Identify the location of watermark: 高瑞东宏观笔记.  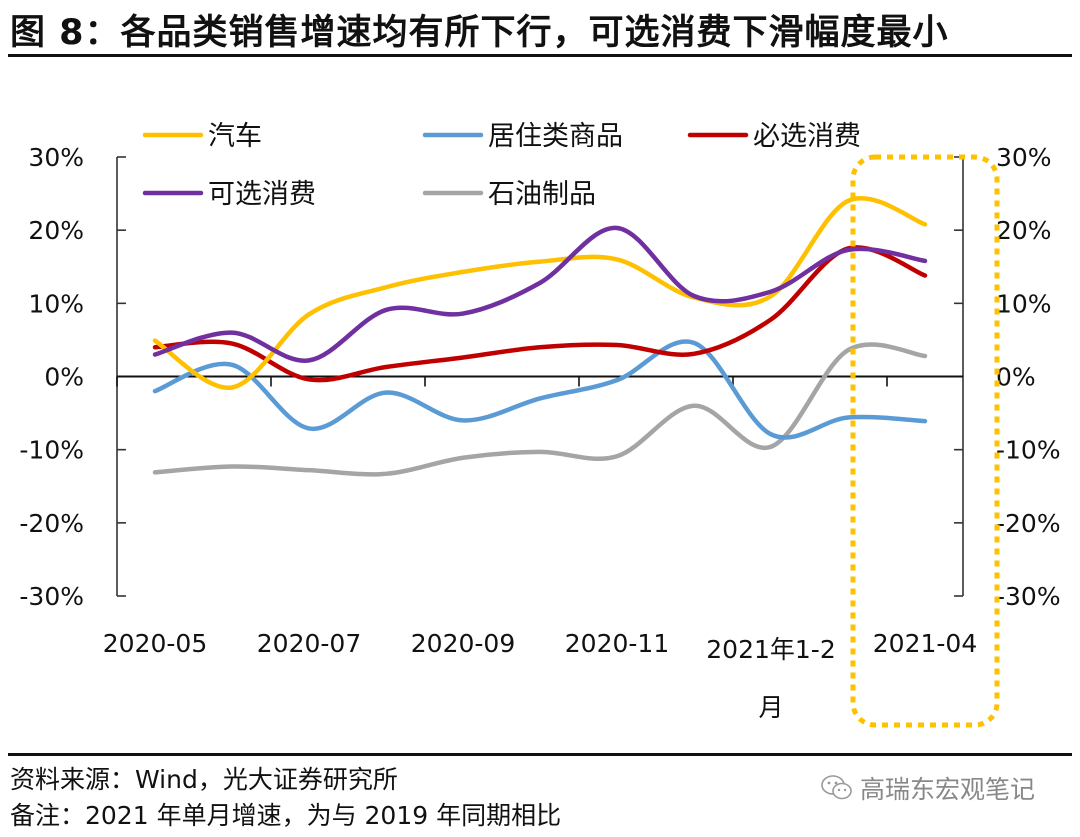
(927, 788).